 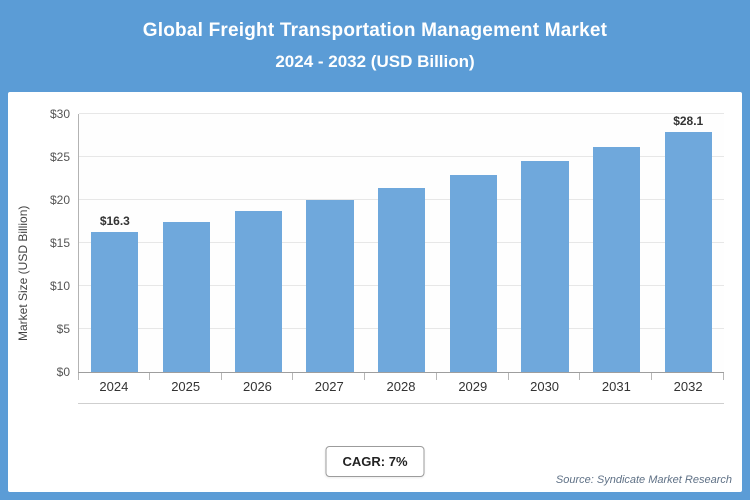 I want to click on x-tick-label: 2025, so click(x=186, y=388).